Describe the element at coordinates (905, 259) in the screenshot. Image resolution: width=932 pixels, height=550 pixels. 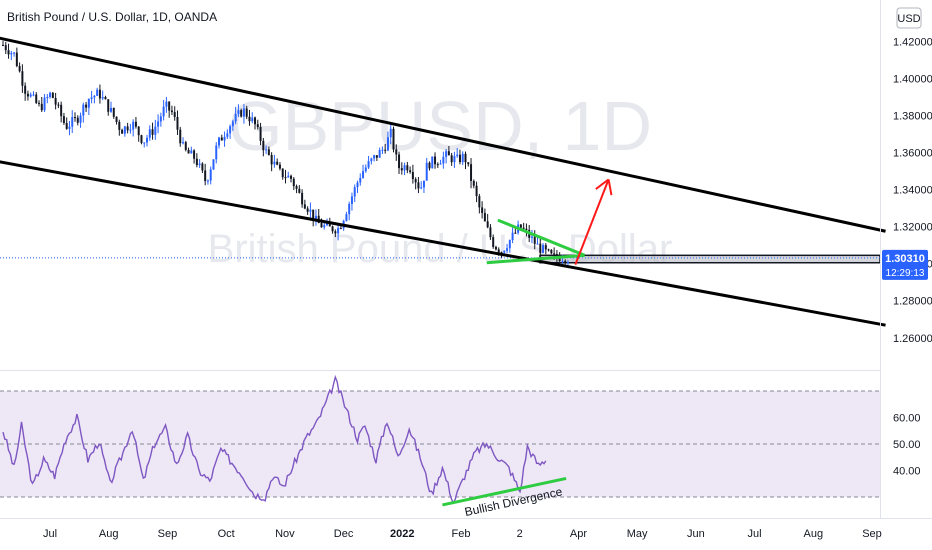
I see `last-price-value: 1.30310` at that location.